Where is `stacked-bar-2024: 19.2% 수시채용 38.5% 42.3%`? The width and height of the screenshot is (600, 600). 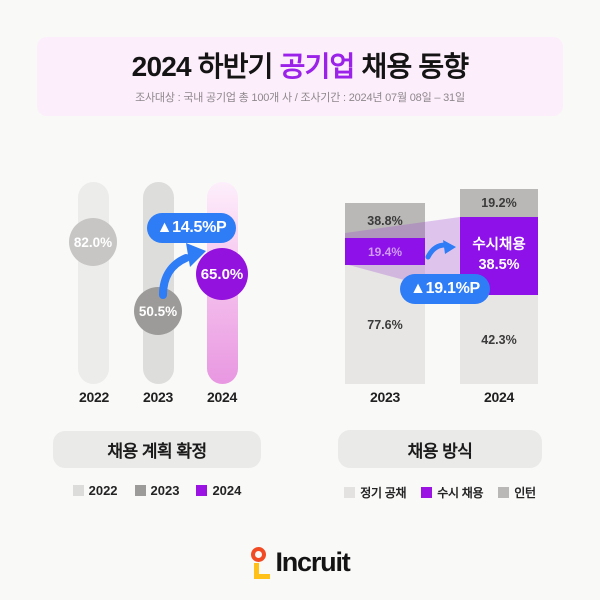
stacked-bar-2024: 19.2% 수시채용 38.5% 42.3% is located at coordinates (499, 286).